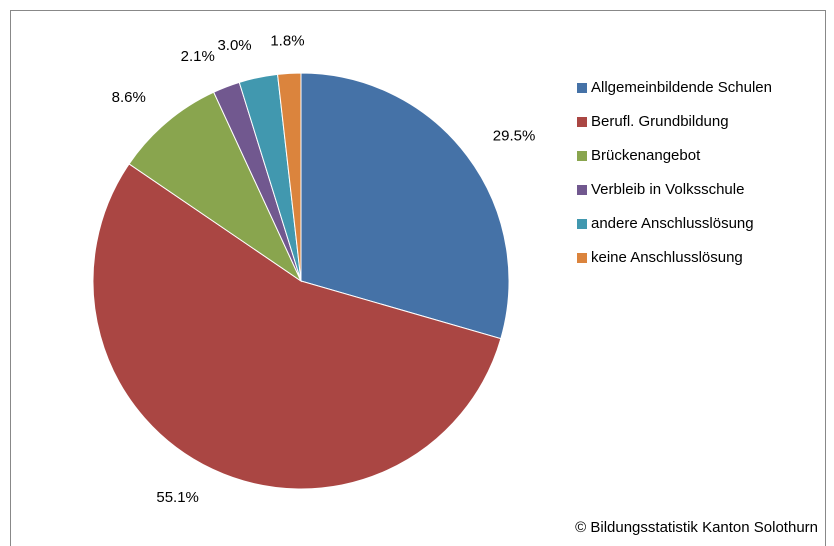  Describe the element at coordinates (514, 136) in the screenshot. I see `data-label: 29.5%` at that location.